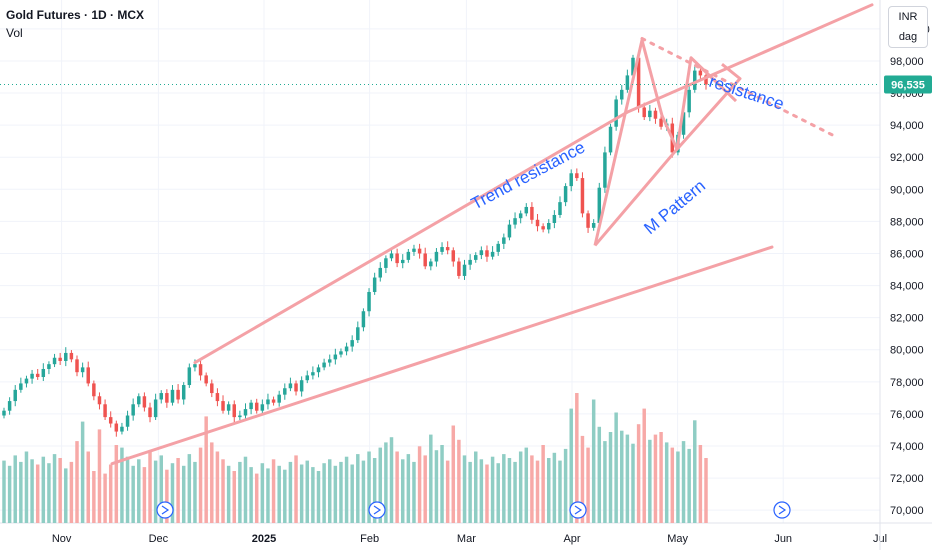  What do you see at coordinates (747, 93) in the screenshot?
I see `resistance-label: resistance` at bounding box center [747, 93].